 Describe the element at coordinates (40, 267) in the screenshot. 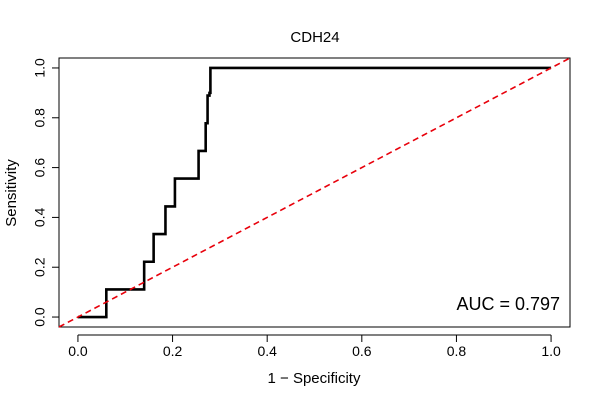

I see `y-tick-label: 0.2` at that location.